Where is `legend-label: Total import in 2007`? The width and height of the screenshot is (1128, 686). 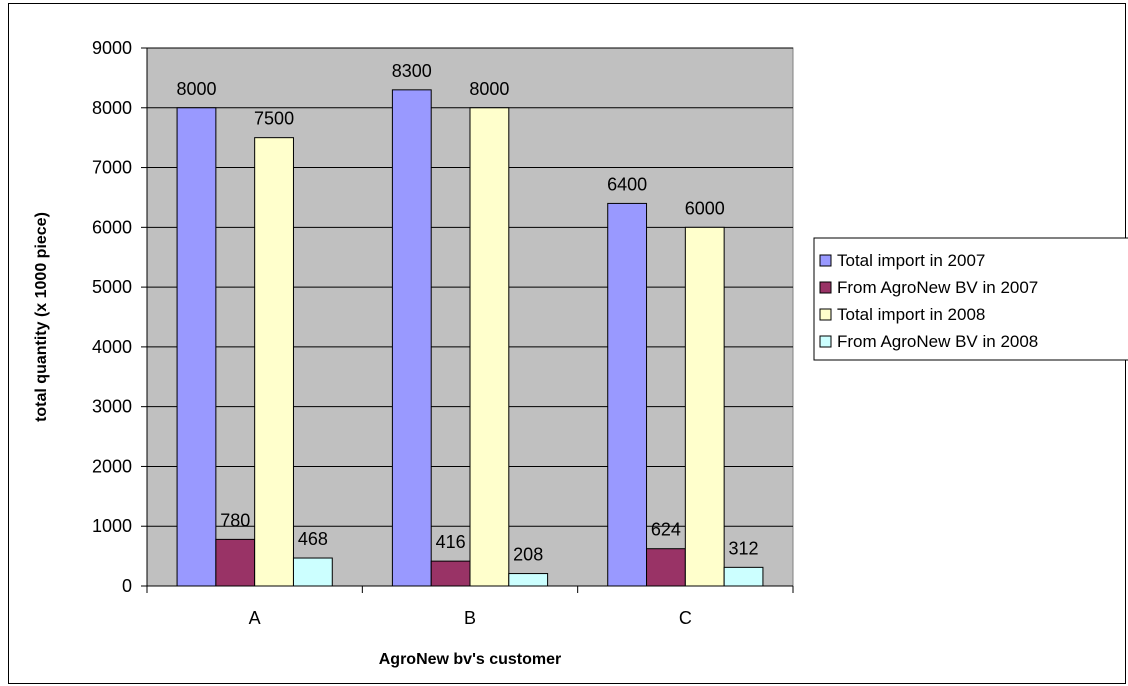 legend-label: Total import in 2007 is located at coordinates (911, 260).